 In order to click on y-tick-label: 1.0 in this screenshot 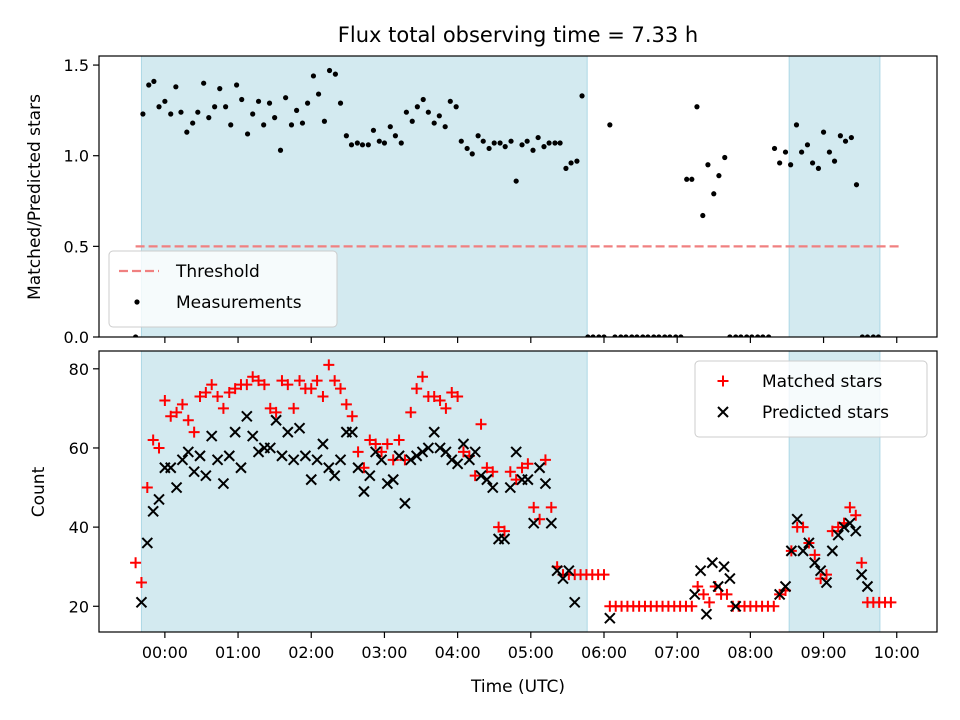, I will do `click(76, 156)`.